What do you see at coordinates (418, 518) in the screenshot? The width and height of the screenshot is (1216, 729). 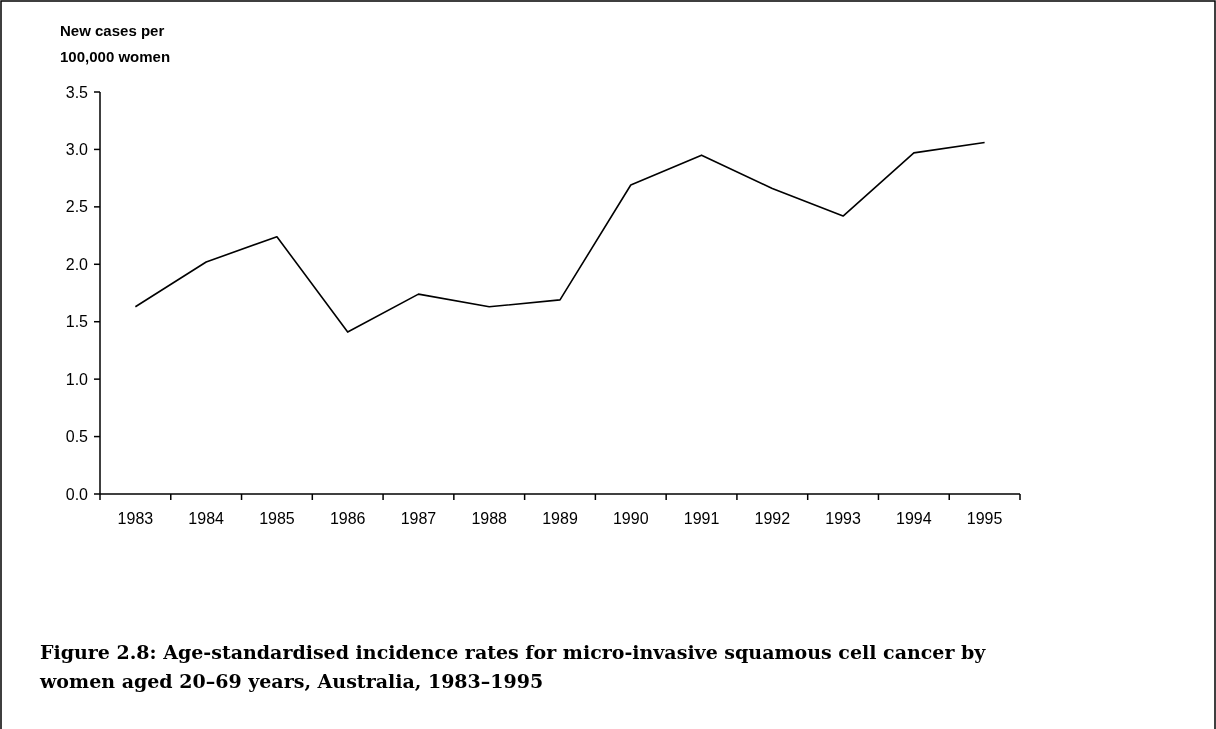 I see `x-tick-label: 1987` at bounding box center [418, 518].